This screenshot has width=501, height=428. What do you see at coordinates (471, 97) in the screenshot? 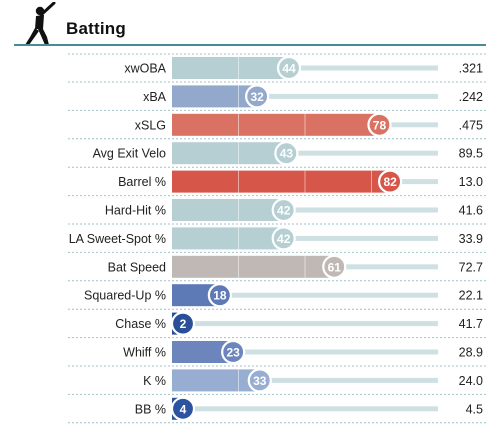
I see `metric-value: .242` at bounding box center [471, 97].